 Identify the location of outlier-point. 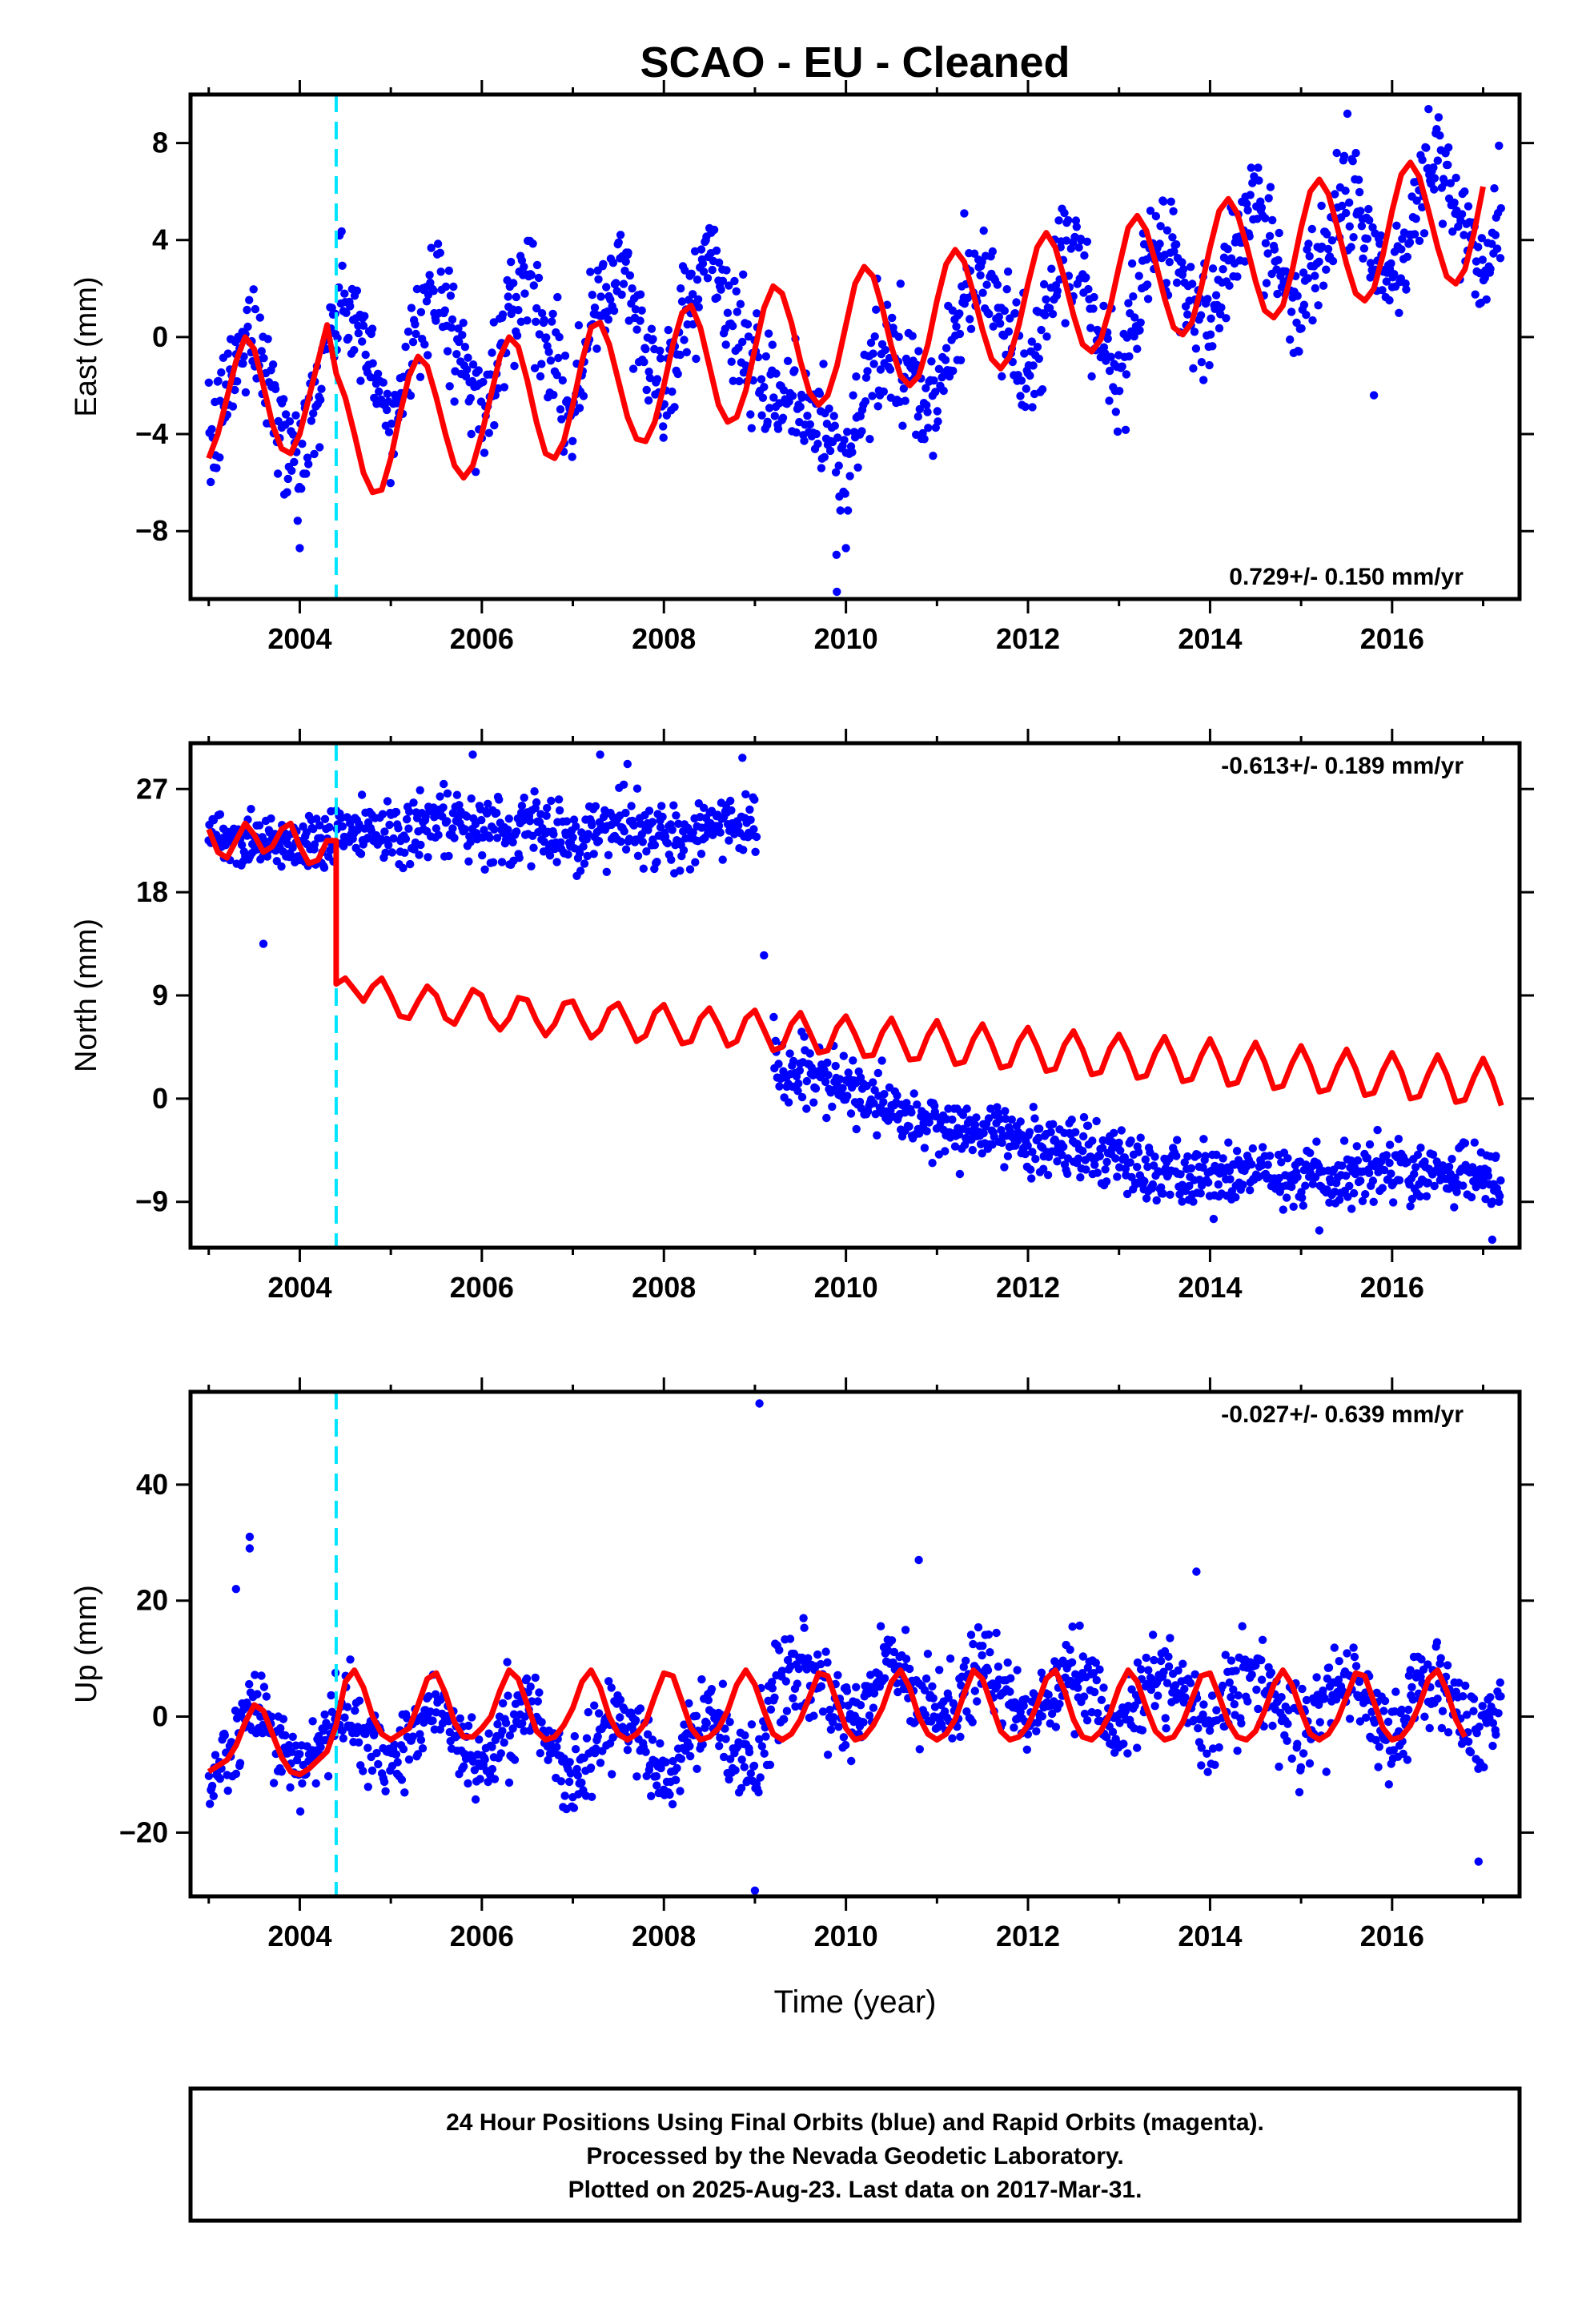
(1492, 1239).